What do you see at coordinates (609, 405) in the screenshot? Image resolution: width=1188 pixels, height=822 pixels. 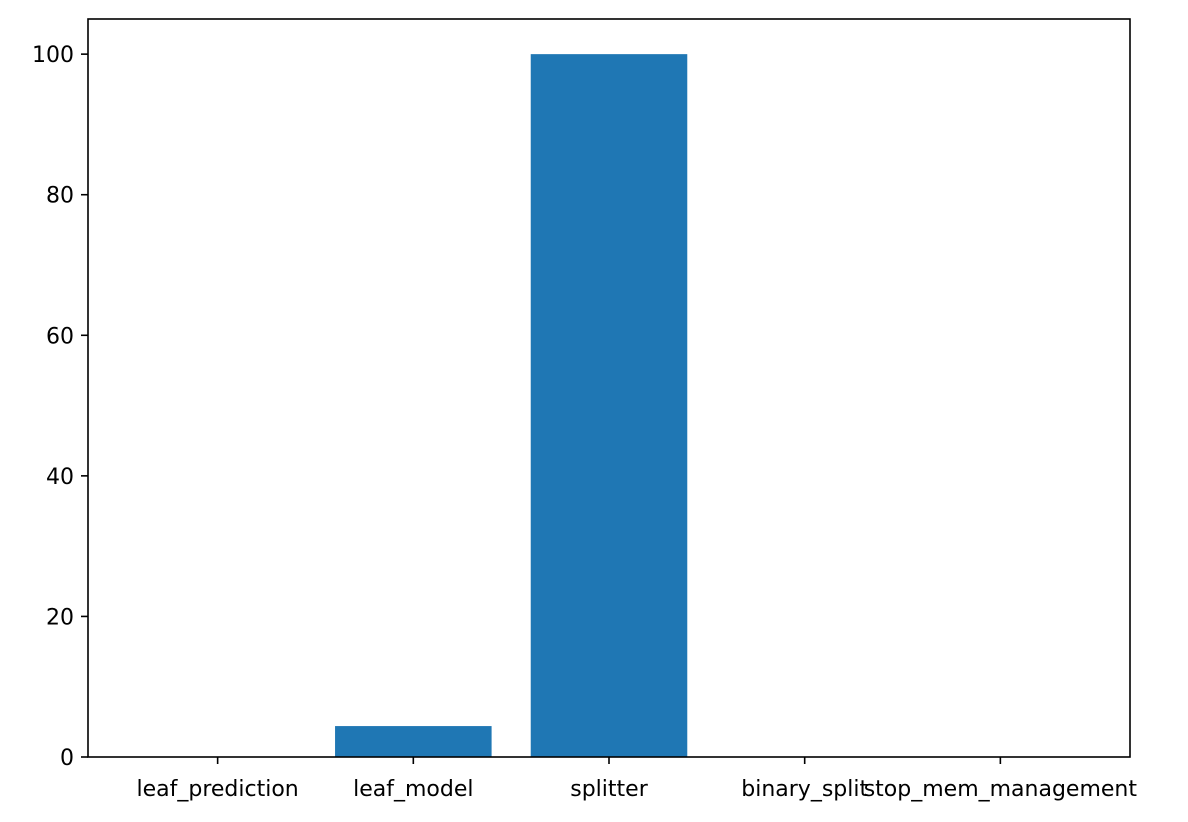 I see `bar-splitter` at bounding box center [609, 405].